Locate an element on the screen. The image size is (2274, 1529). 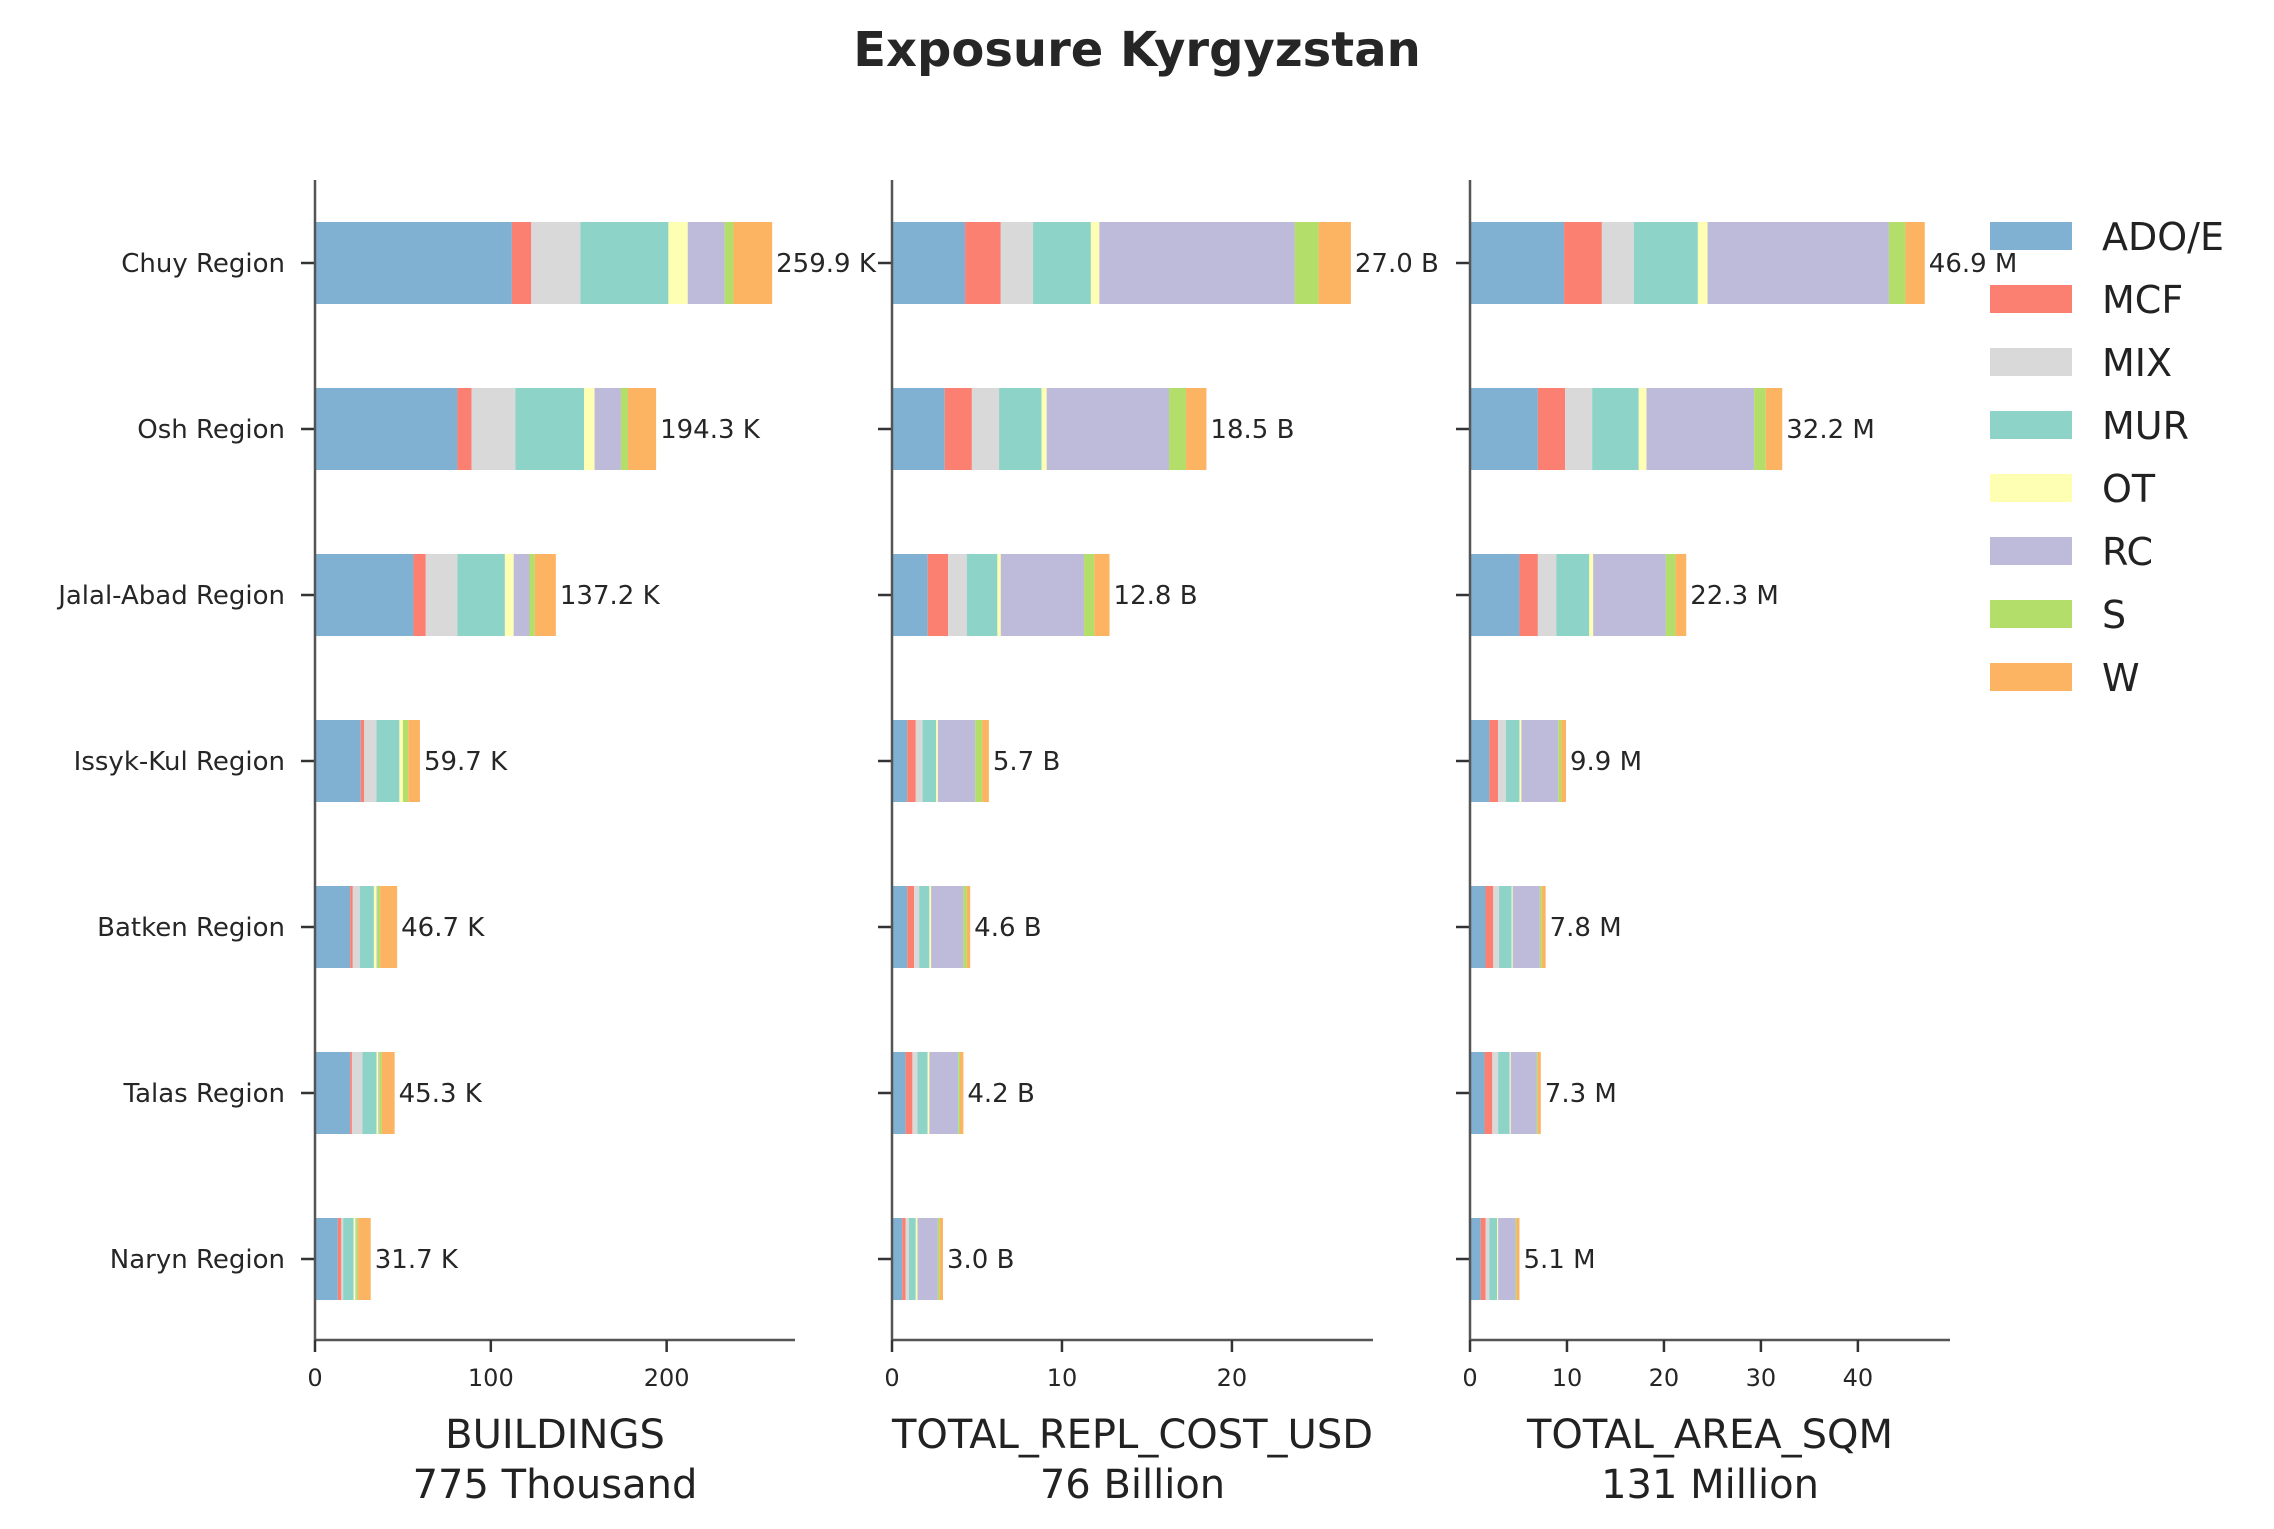
x-tick-label: 0 is located at coordinates (891, 1378).